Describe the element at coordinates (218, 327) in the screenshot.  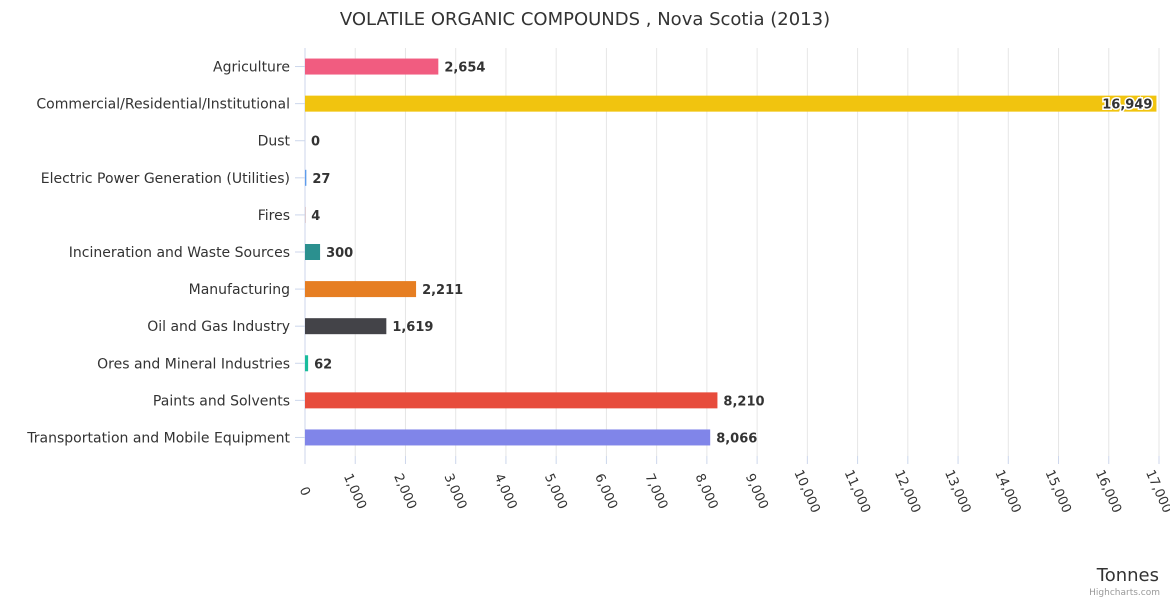
I see `category-label: Oil and Gas Industry` at that location.